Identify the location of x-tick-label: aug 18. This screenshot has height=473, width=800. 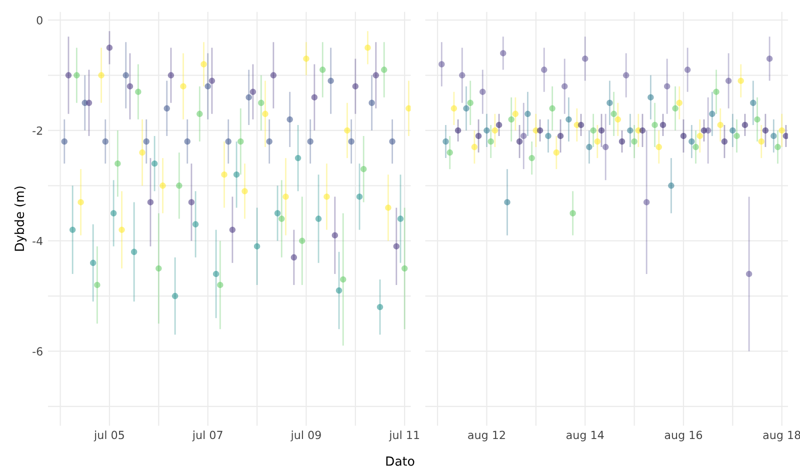
(781, 436).